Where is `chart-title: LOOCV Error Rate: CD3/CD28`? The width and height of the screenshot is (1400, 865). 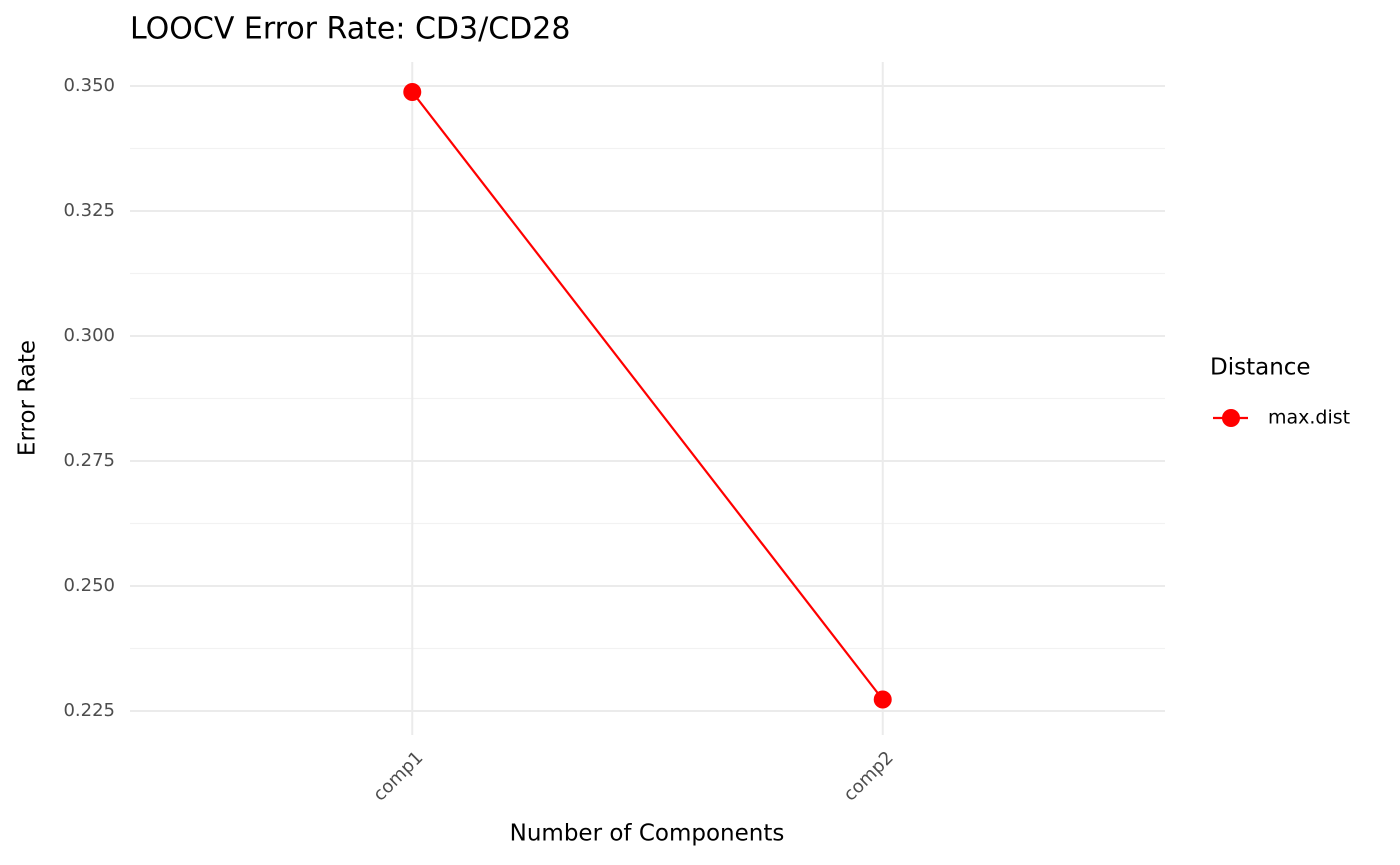 chart-title: LOOCV Error Rate: CD3/CD28 is located at coordinates (350, 29).